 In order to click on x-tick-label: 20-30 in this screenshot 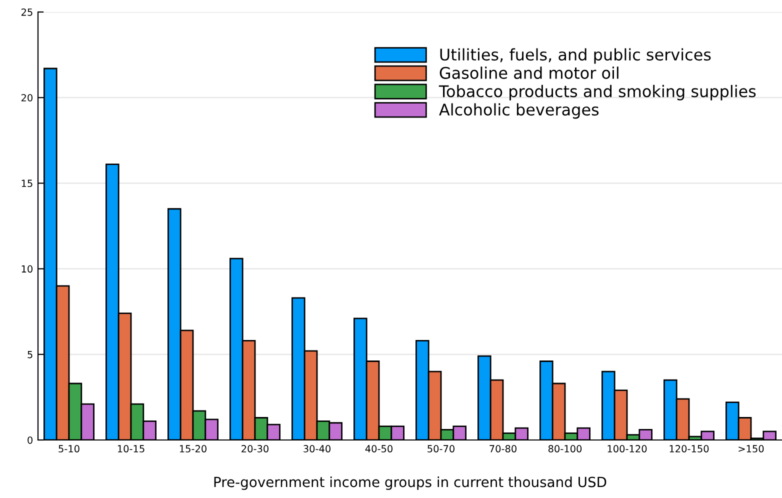, I will do `click(255, 448)`.